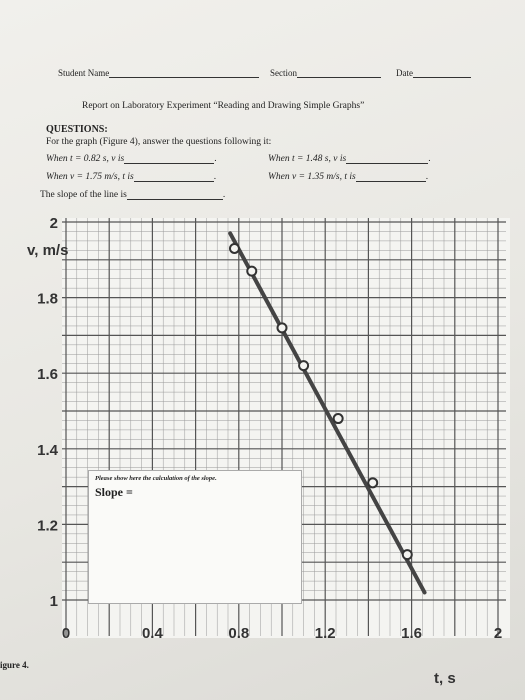 Image resolution: width=525 pixels, height=700 pixels. Describe the element at coordinates (84, 73) in the screenshot. I see `student-name-label: Student Name` at that location.